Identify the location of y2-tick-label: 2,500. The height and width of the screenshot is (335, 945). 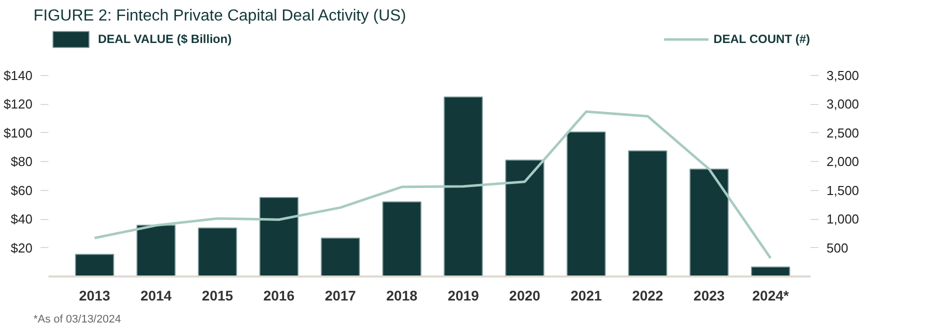
(843, 132).